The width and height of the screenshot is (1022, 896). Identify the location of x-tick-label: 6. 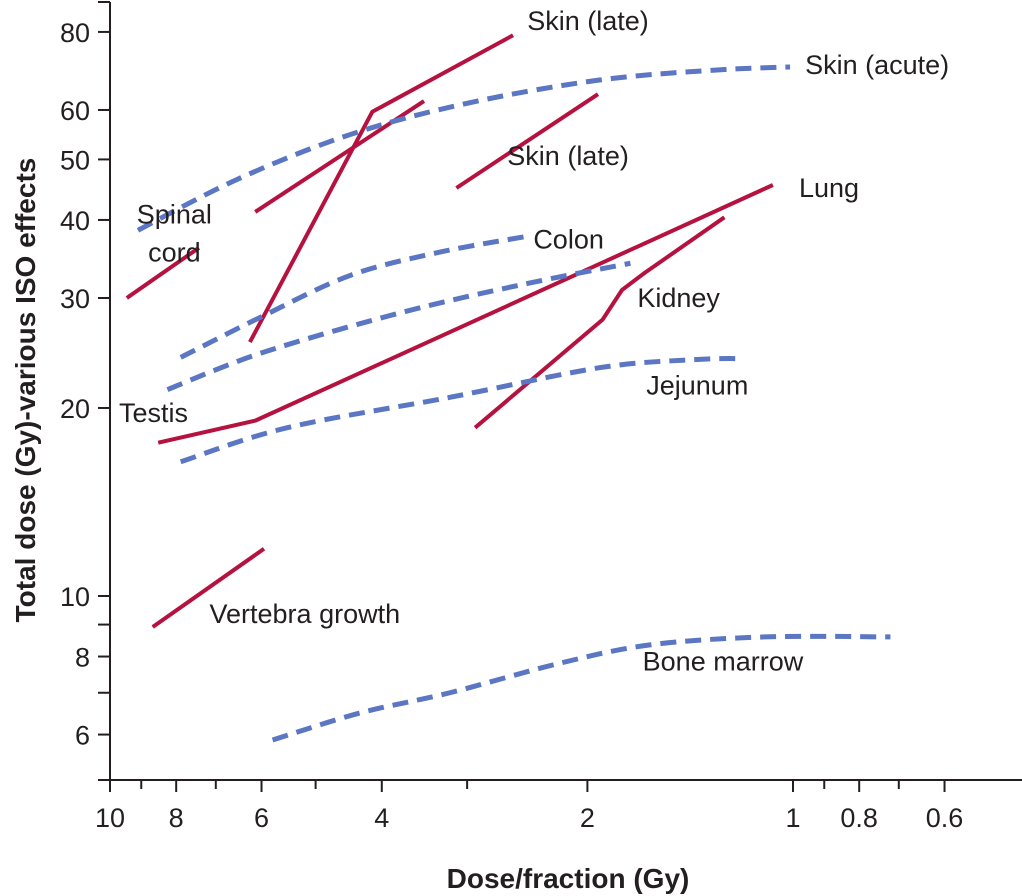
(261, 818).